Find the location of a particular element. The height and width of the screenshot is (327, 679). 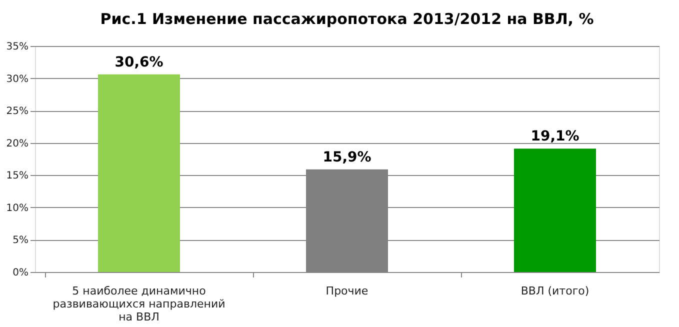

data-label: 15,9% is located at coordinates (347, 157).